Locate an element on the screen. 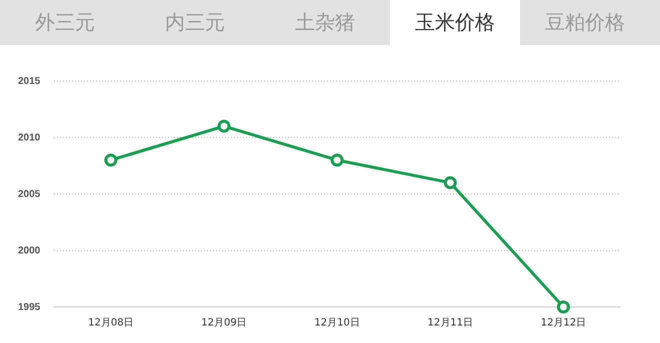  y-tick-label: 2010 is located at coordinates (29, 138).